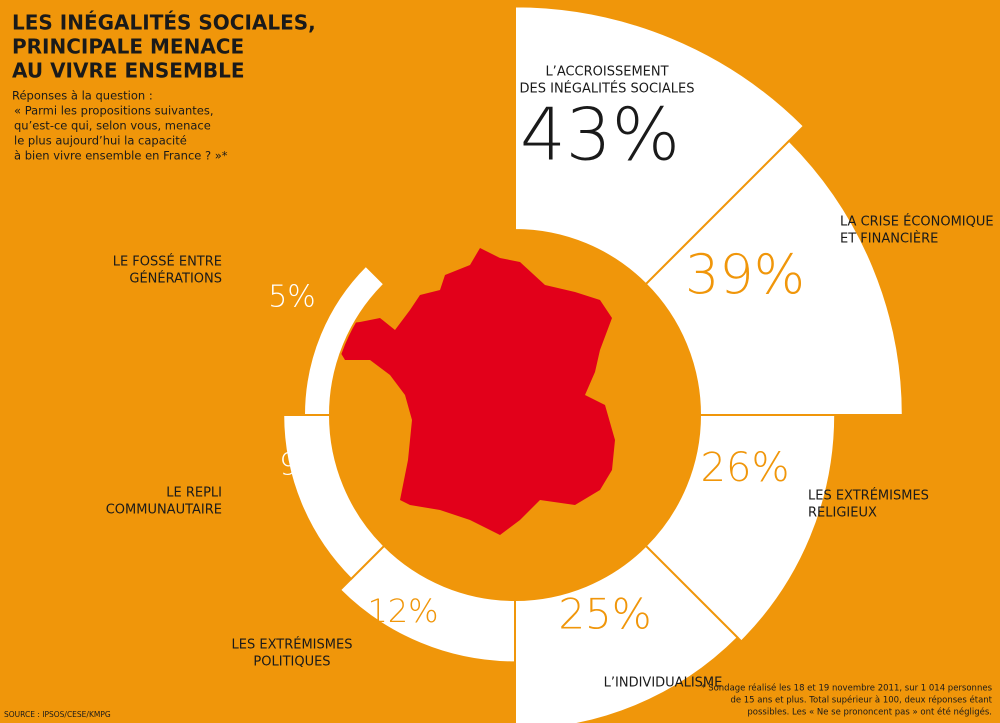 This screenshot has height=723, width=1000. Describe the element at coordinates (917, 222) in the screenshot. I see `segment-label: LA CRISE ÉCONOMIQUE` at that location.